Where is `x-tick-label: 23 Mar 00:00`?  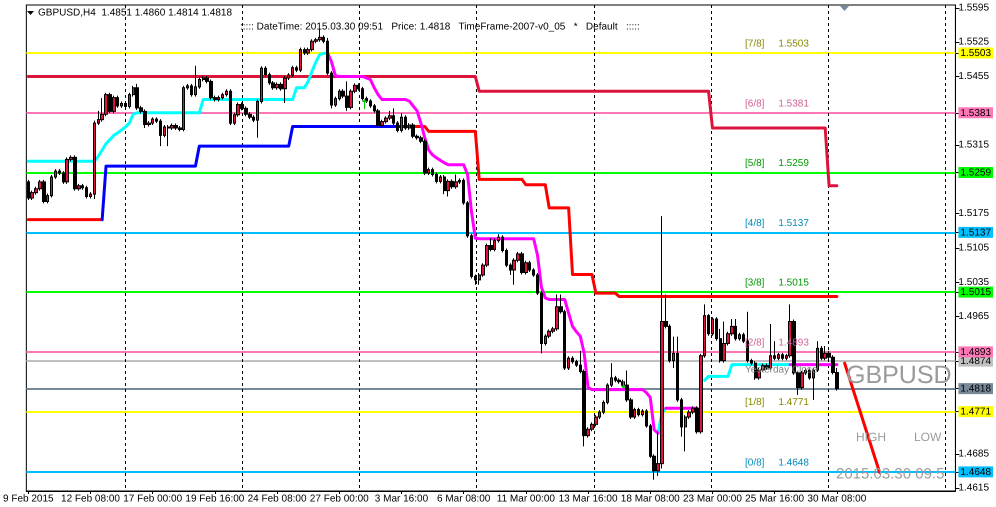 x-tick-label: 23 Mar 00:00 is located at coordinates (712, 499).